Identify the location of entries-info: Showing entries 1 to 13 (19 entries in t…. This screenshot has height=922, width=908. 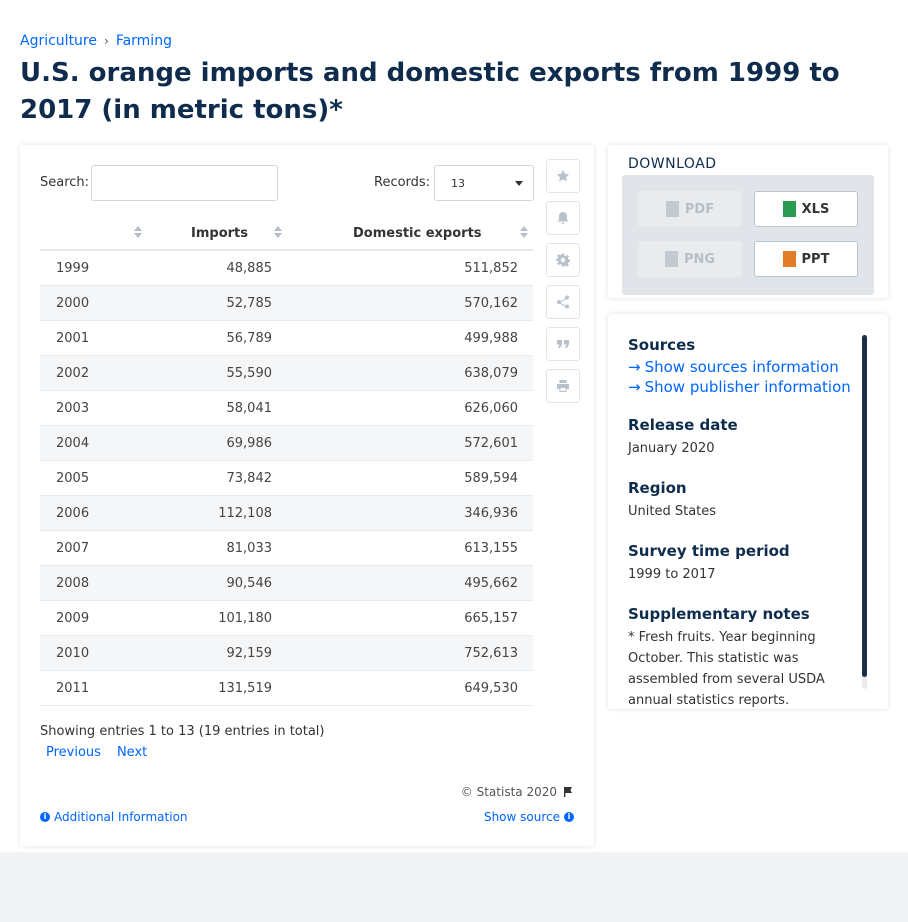
(182, 731).